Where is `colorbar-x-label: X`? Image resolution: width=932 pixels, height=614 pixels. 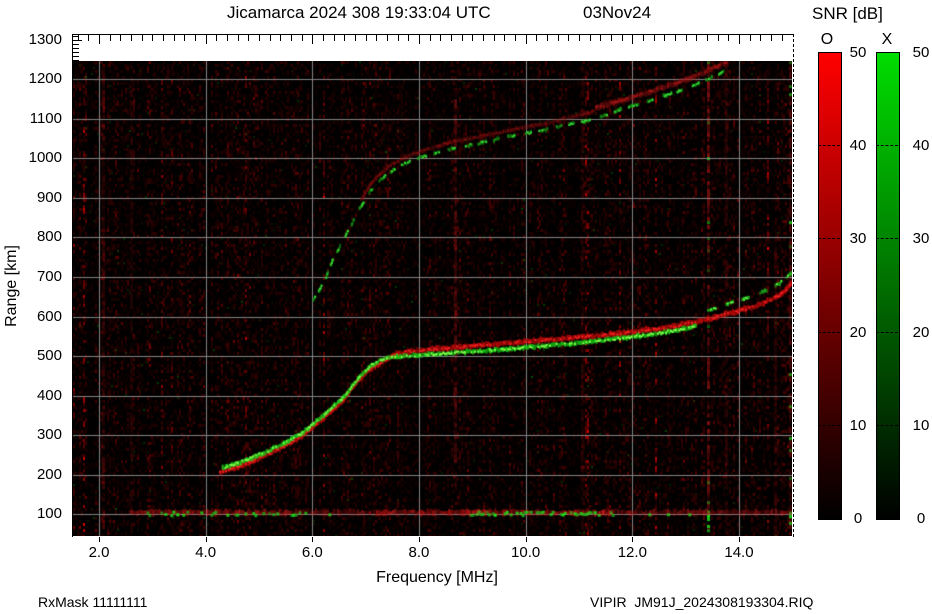
colorbar-x-label: X is located at coordinates (887, 39).